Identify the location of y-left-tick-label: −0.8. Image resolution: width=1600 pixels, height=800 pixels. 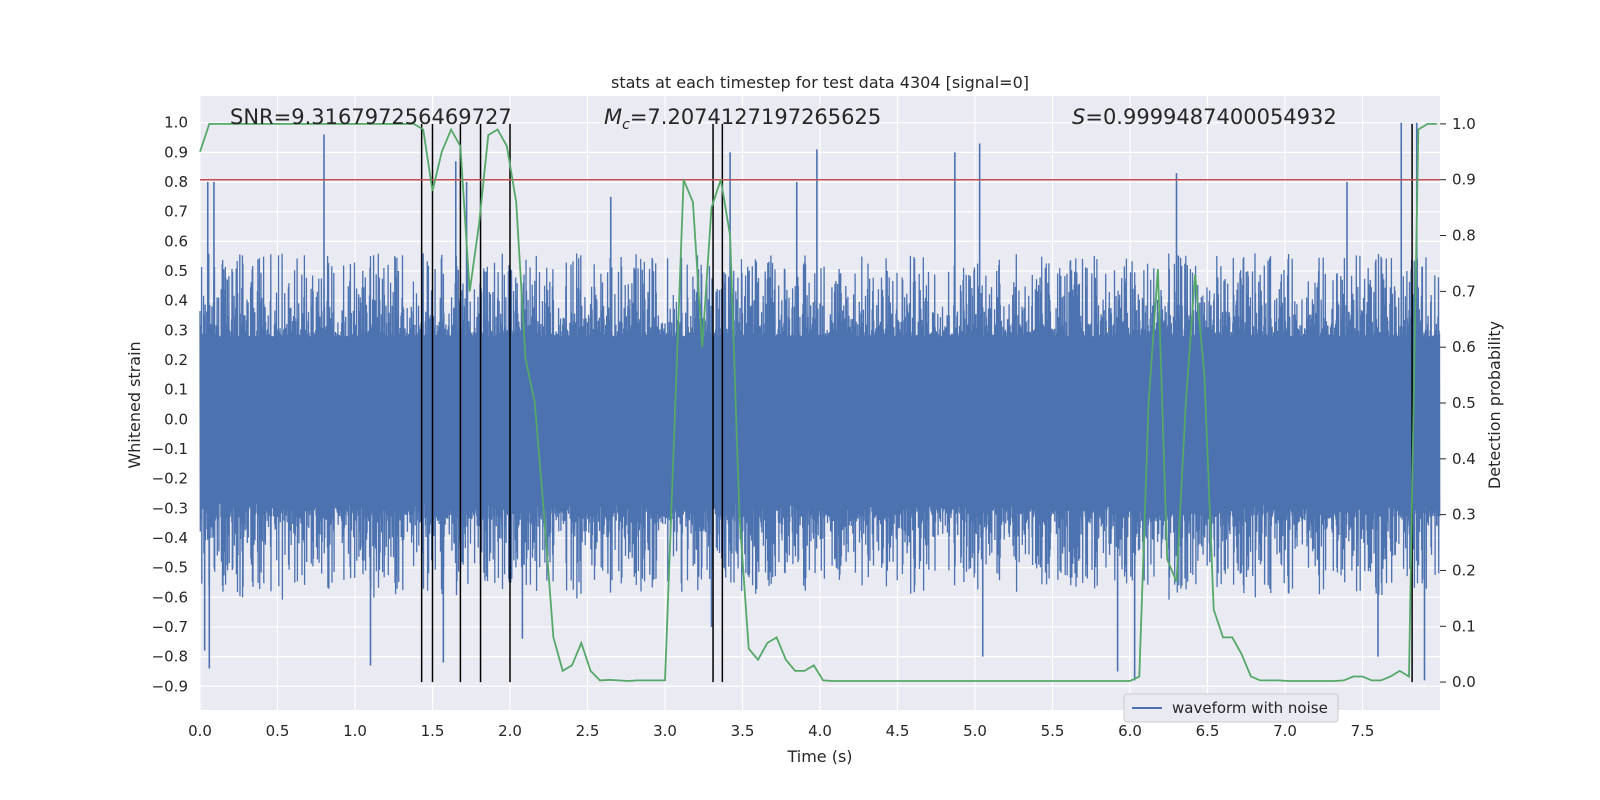
(170, 657).